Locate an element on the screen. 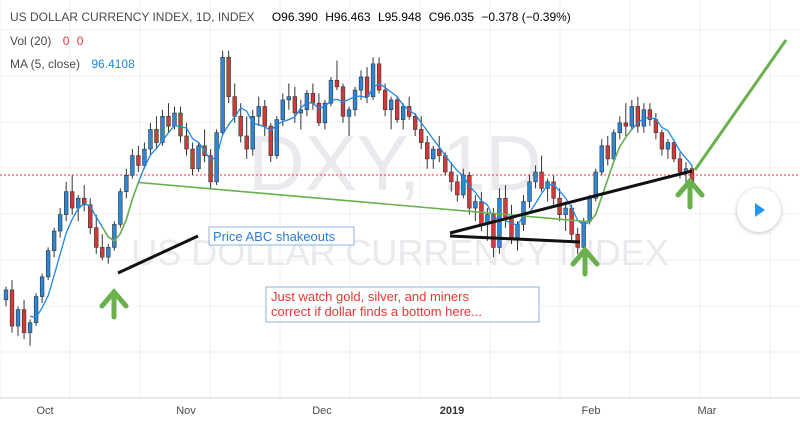  high-value: H96.463 is located at coordinates (348, 17).